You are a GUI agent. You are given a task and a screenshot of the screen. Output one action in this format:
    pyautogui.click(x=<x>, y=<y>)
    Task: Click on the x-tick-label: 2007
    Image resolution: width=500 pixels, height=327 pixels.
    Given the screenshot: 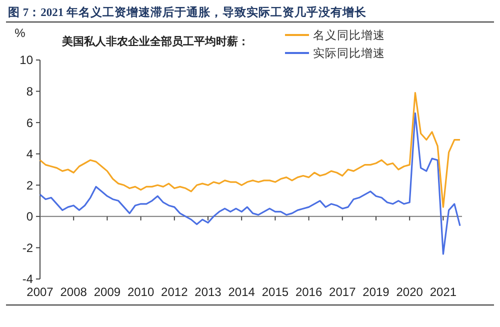 What is the action you would take?
    pyautogui.click(x=40, y=292)
    